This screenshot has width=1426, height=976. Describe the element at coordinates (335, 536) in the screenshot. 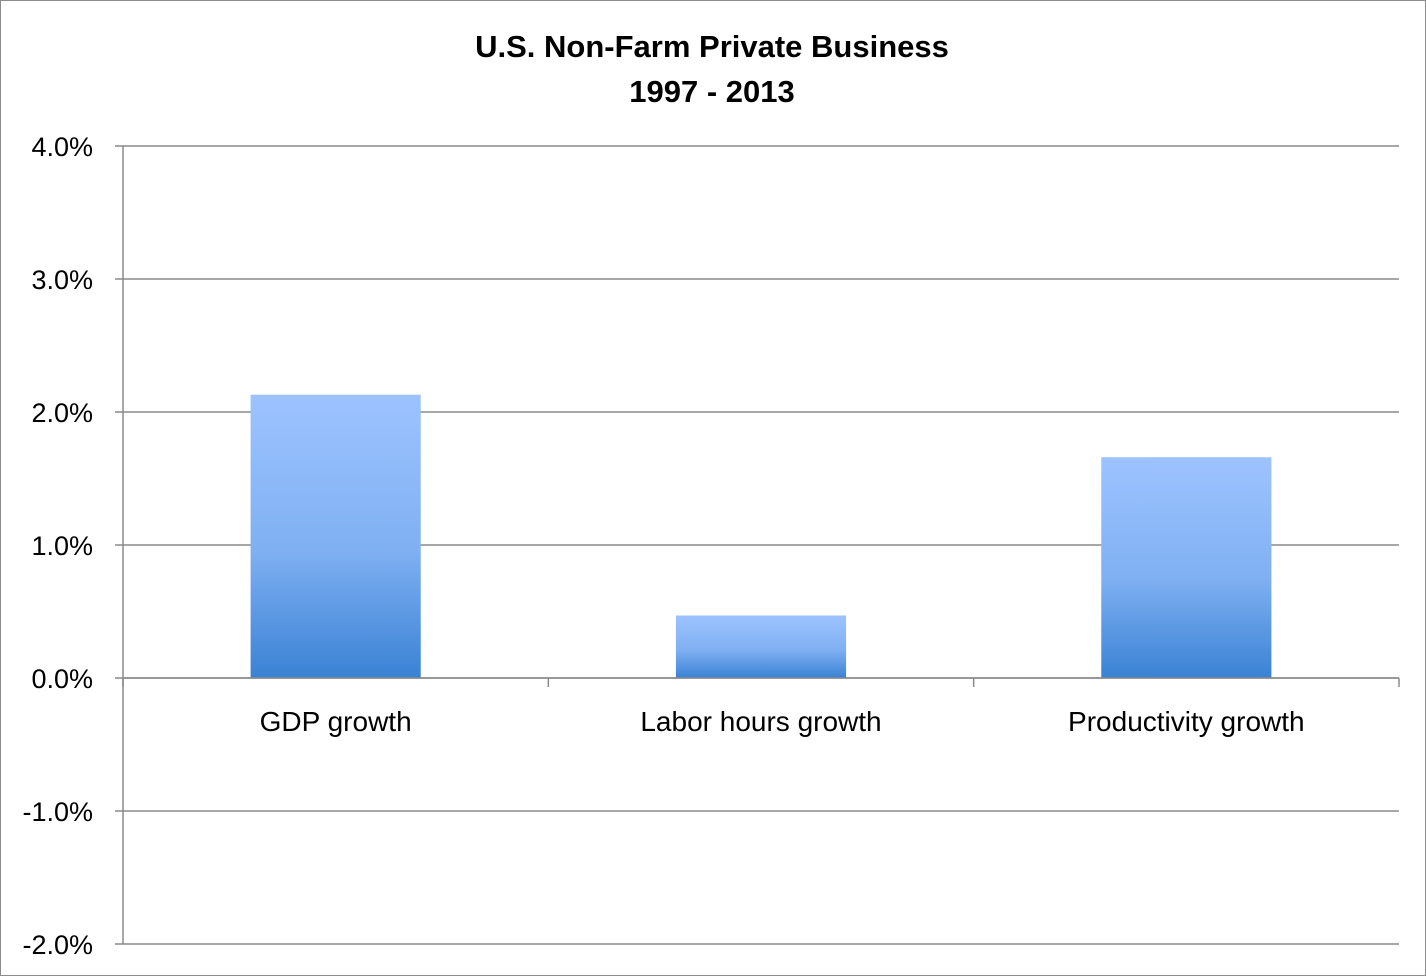

I see `bar-gdp-growth` at that location.